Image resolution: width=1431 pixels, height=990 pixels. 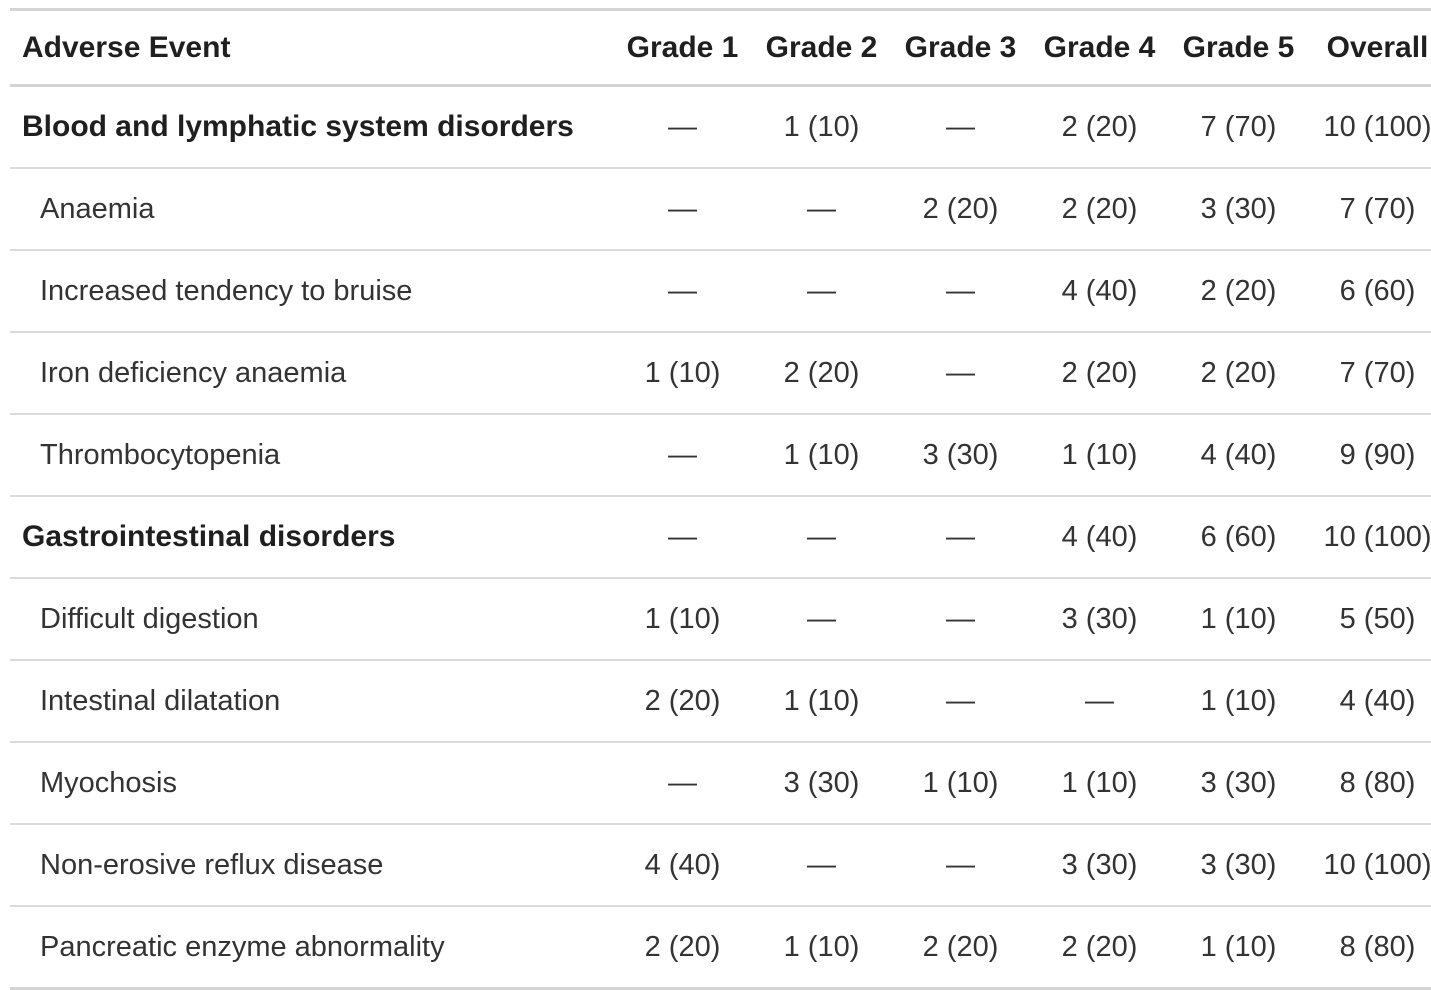 I want to click on row-label-item: Iron deficiency anaemia, so click(x=193, y=372).